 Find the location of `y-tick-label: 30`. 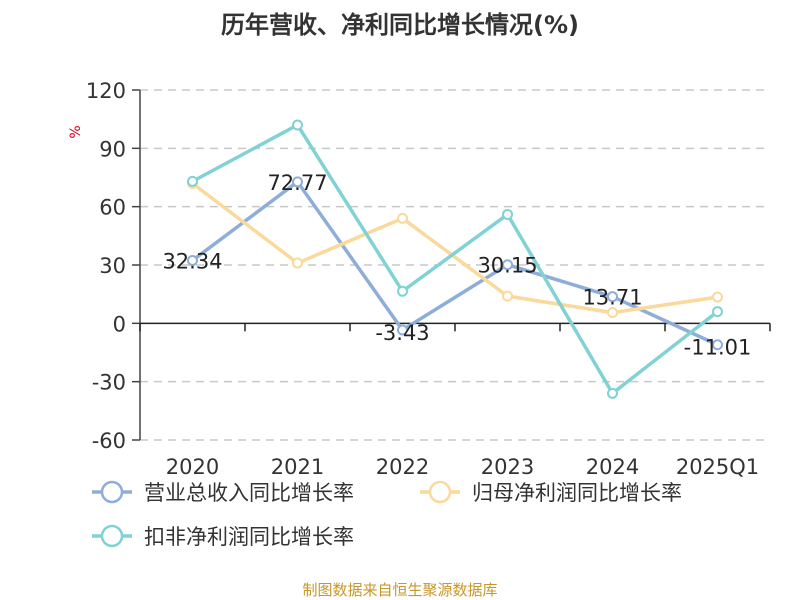

y-tick-label: 30 is located at coordinates (112, 266).